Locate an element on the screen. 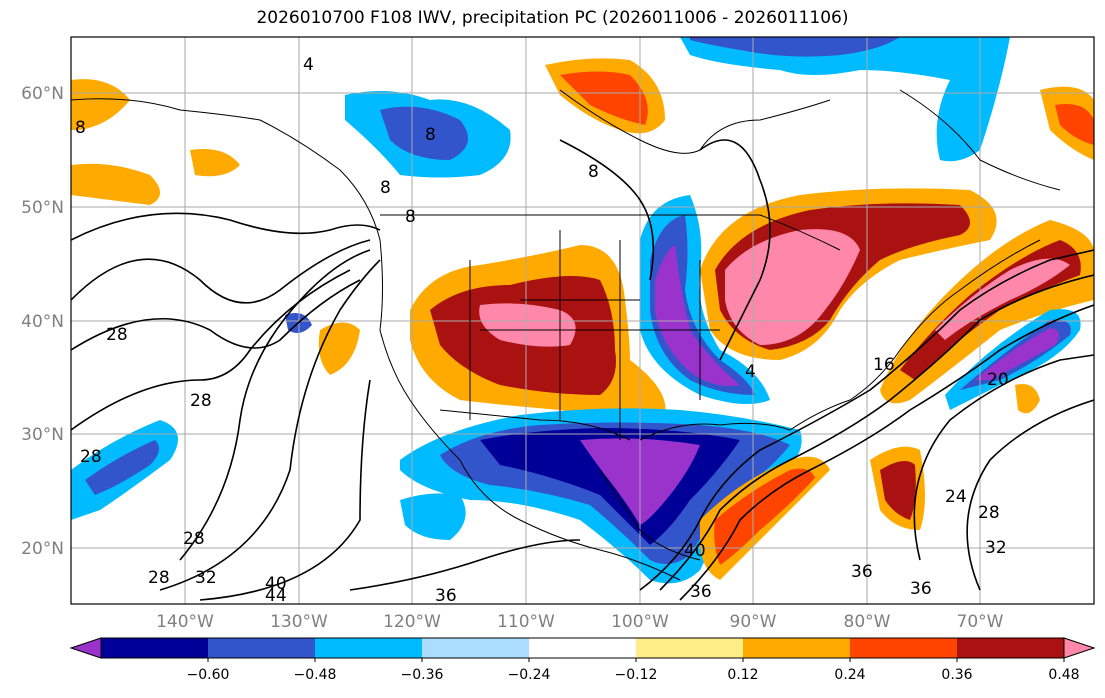  coast-hudson is located at coordinates (695, 121).